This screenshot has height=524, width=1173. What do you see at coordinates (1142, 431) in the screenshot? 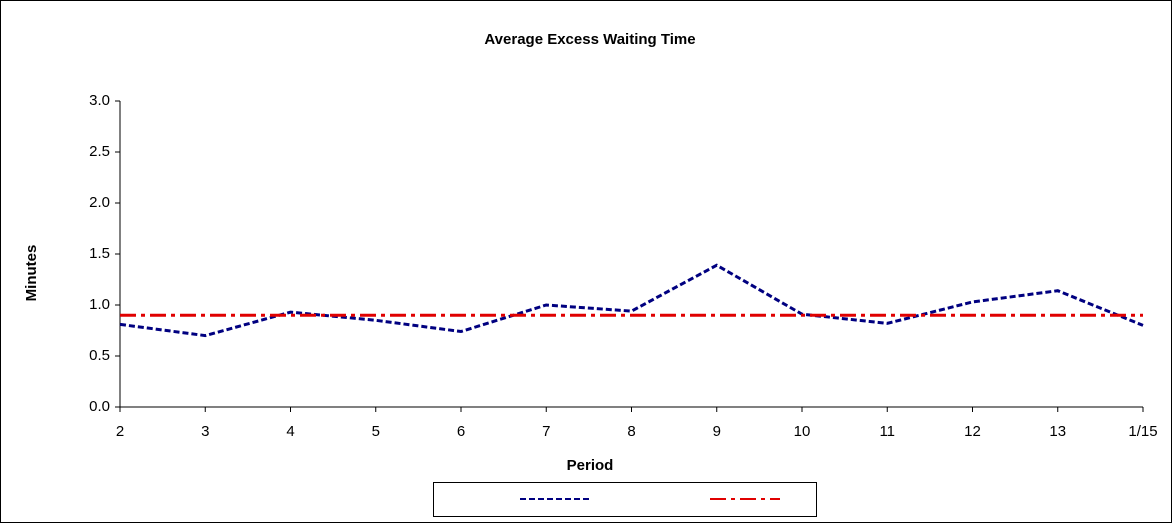
I see `x-tick-label: 1/15` at bounding box center [1142, 431].